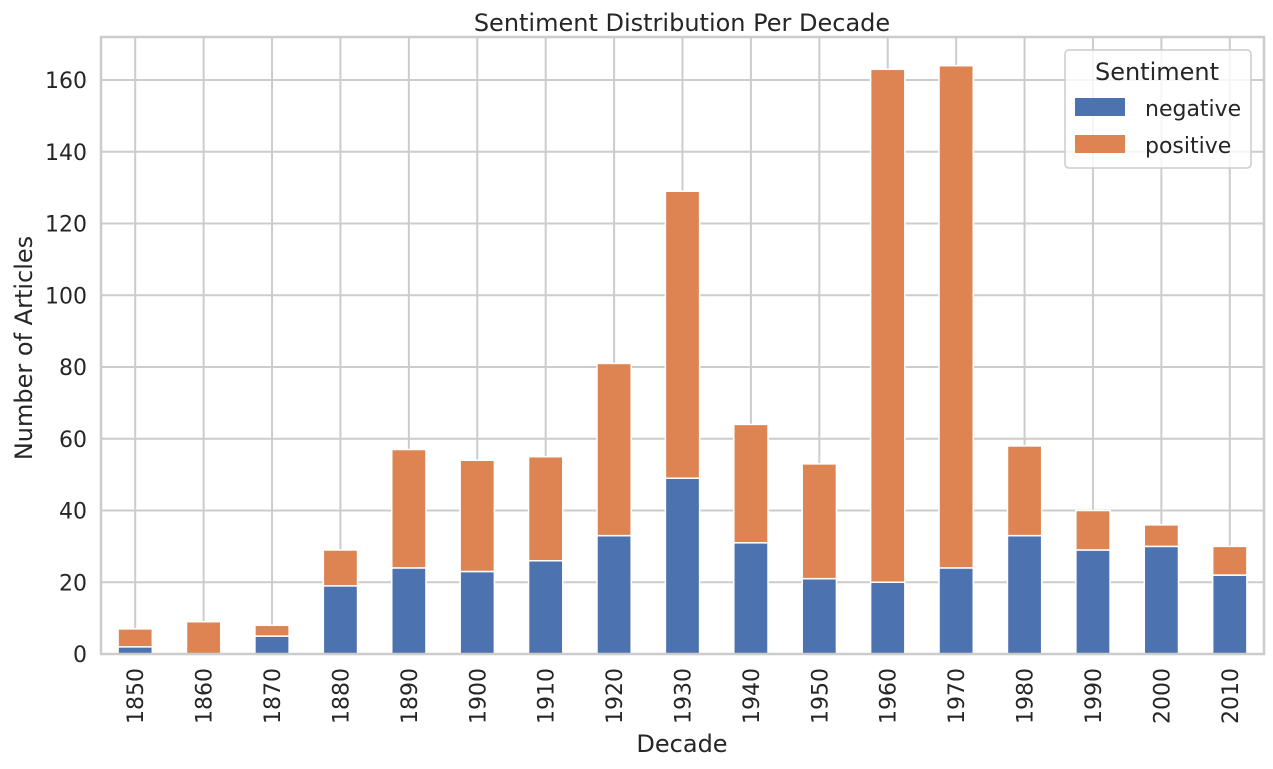 The width and height of the screenshot is (1273, 769). Describe the element at coordinates (66, 225) in the screenshot. I see `y-tick-label: 120` at that location.